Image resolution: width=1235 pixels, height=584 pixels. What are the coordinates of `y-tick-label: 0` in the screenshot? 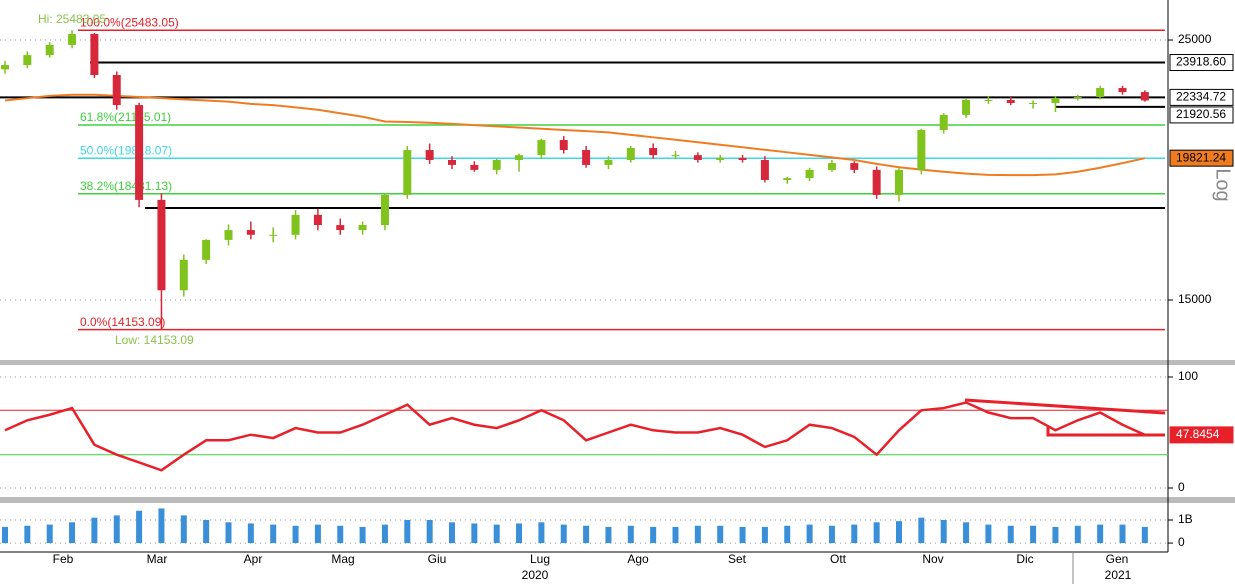 It's located at (1181, 487).